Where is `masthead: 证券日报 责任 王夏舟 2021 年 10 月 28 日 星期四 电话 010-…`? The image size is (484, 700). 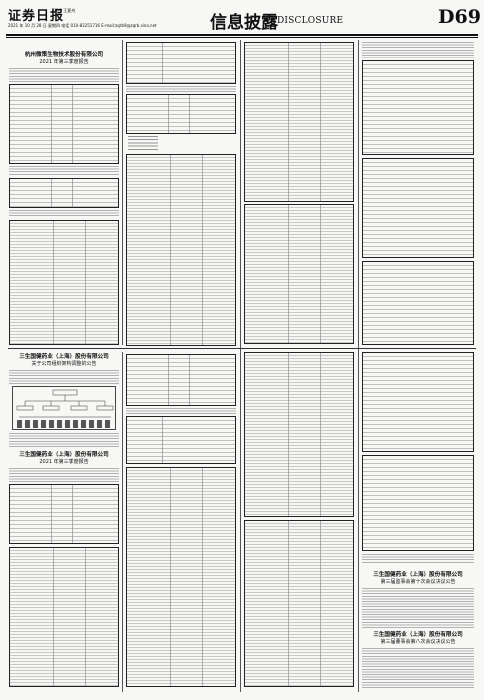
masthead: 证券日报 责任 王夏舟 2021 年 10 月 28 日 星期四 电话 010-… is located at coordinates (243, 20).